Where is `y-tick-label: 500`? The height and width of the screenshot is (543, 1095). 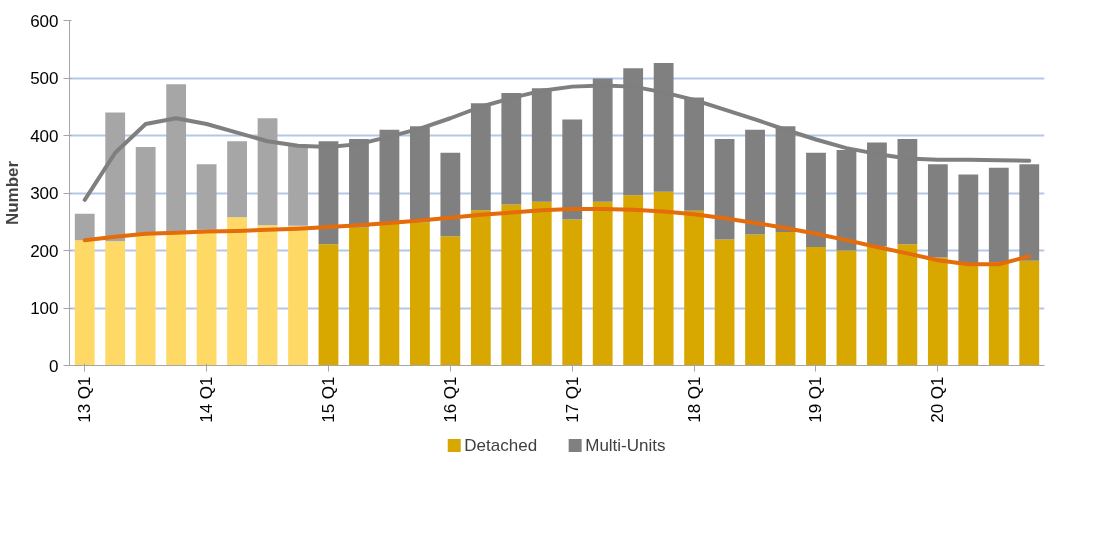 y-tick-label: 500 is located at coordinates (44, 78).